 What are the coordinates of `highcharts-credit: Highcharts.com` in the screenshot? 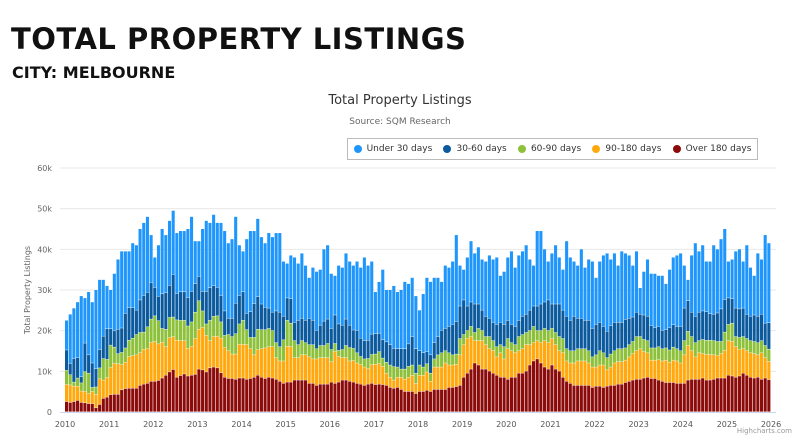 It's located at (764, 431).